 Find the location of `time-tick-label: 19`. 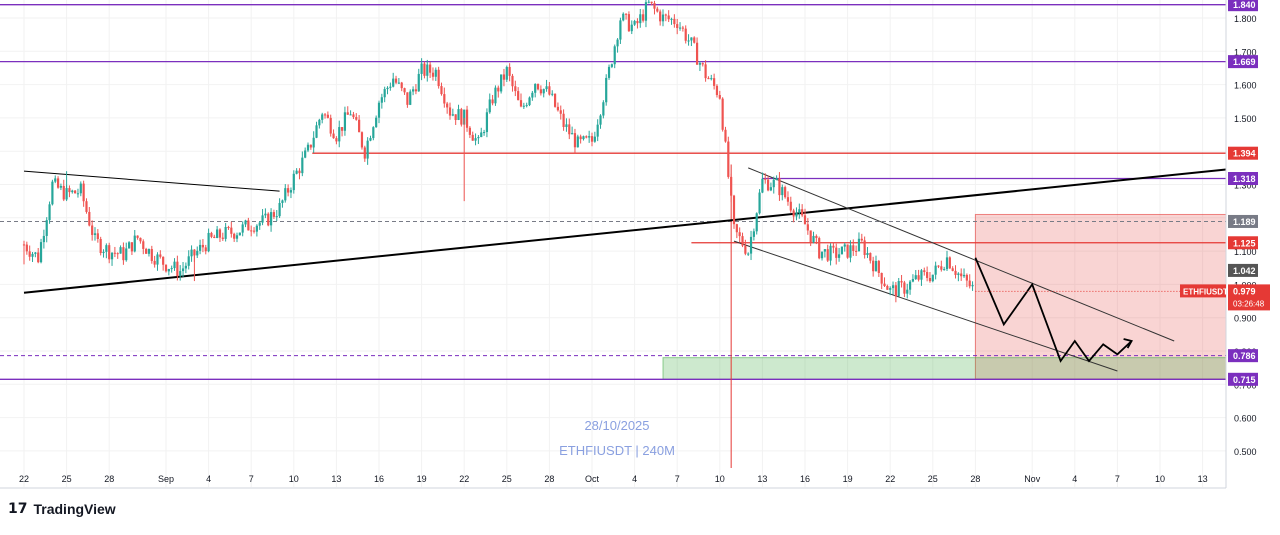

time-tick-label: 19 is located at coordinates (422, 479).